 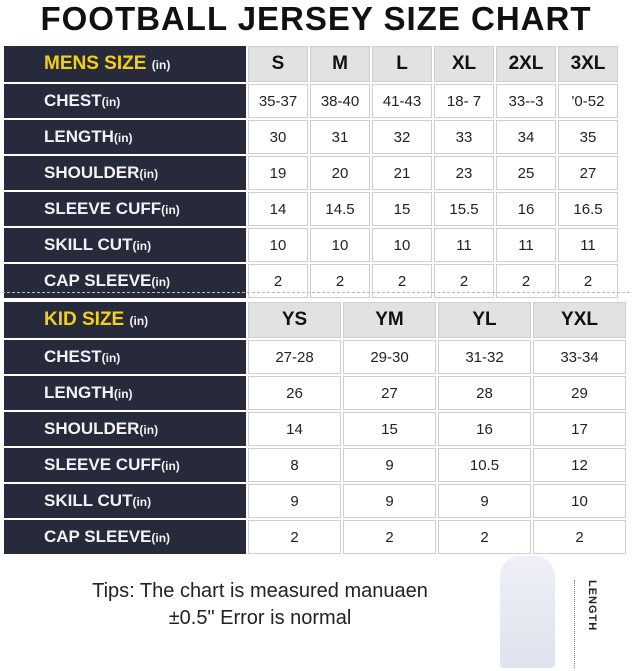 I want to click on table-cell: 25, so click(x=526, y=173).